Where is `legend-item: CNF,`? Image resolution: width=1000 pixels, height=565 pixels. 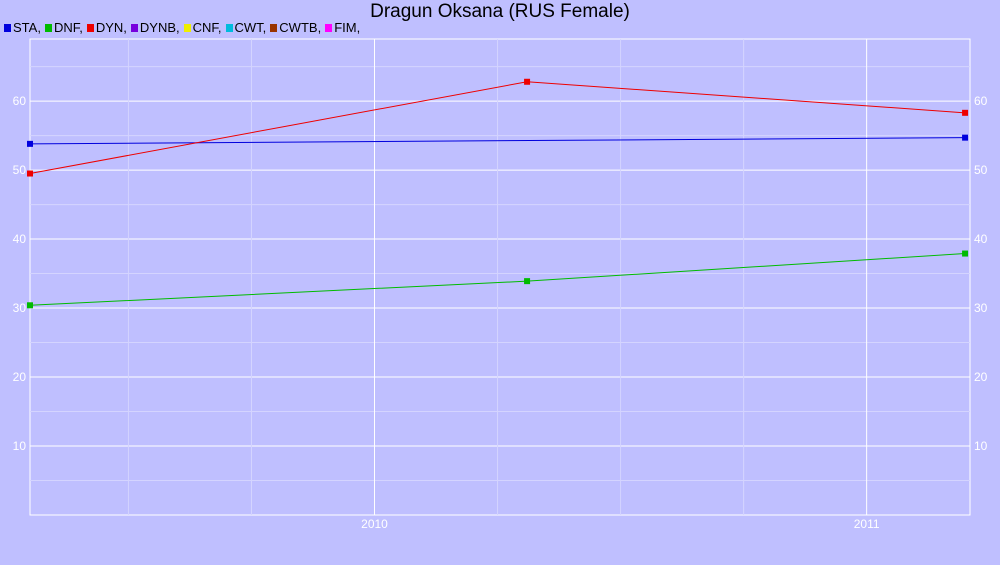
legend-item: CNF, is located at coordinates (202, 27).